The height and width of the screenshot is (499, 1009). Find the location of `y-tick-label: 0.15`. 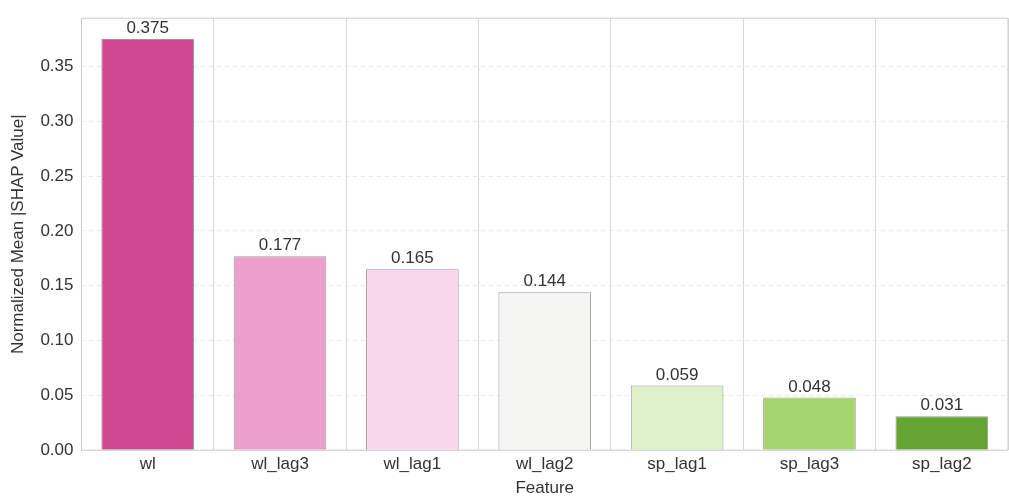

y-tick-label: 0.15 is located at coordinates (57, 285).